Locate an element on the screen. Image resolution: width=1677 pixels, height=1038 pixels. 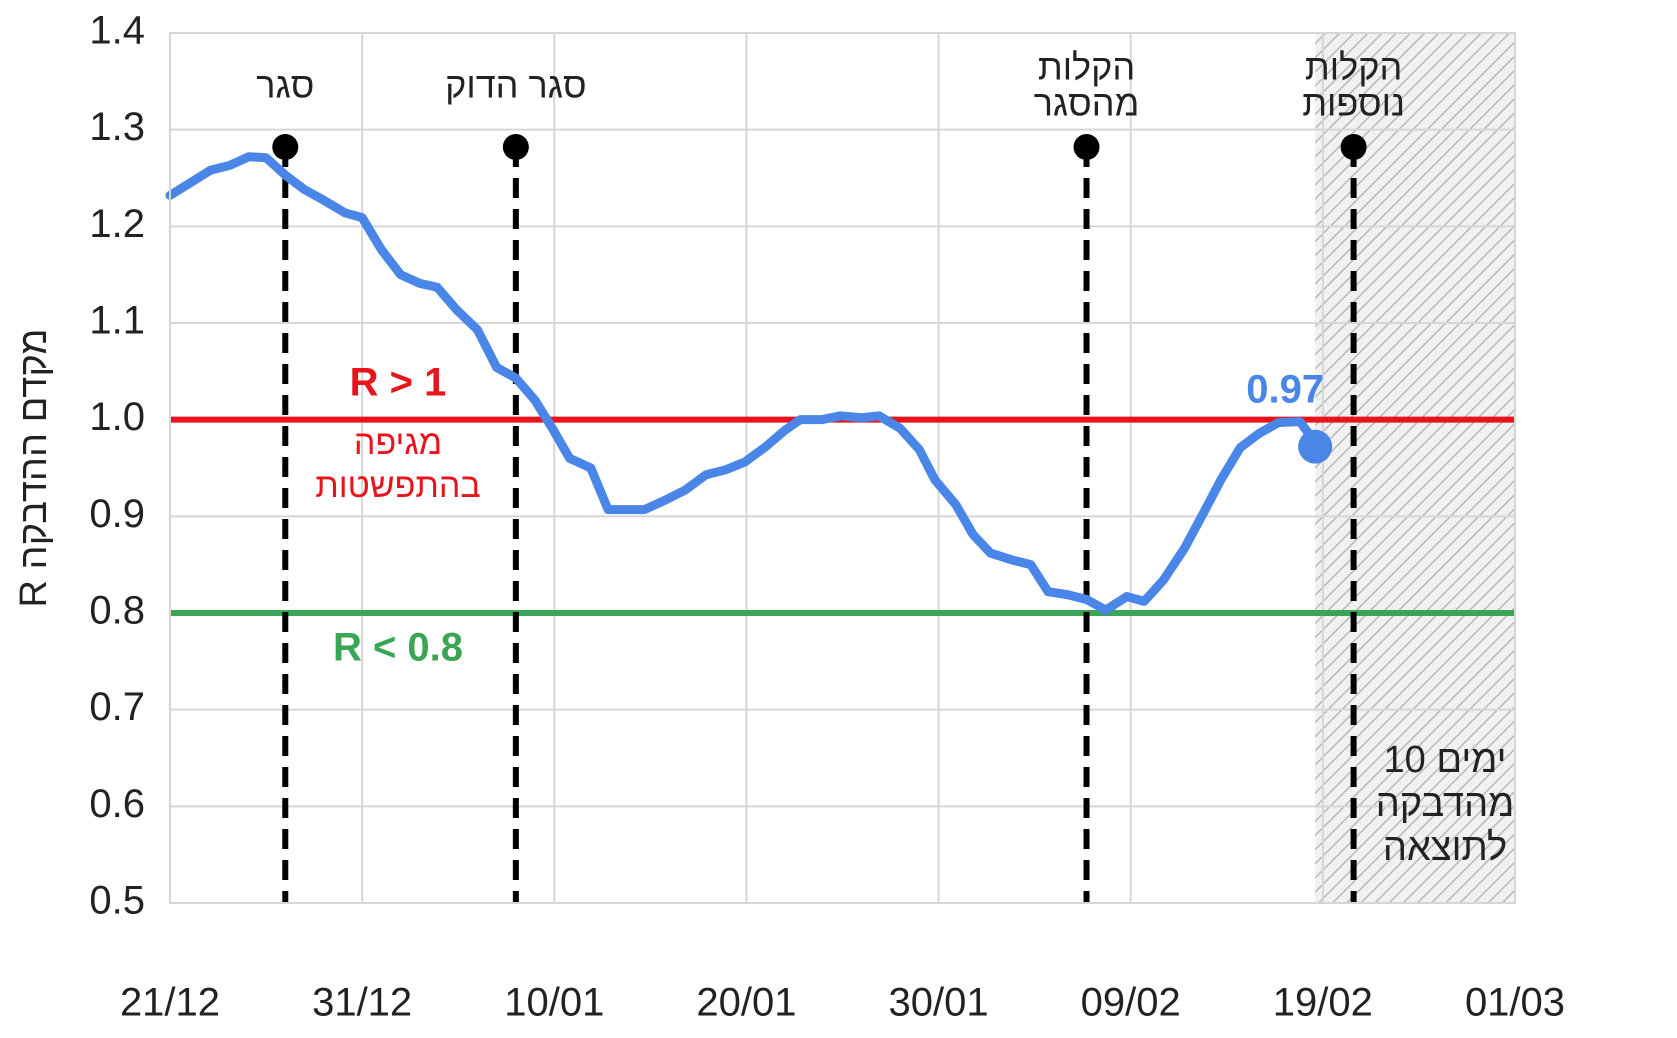
x-tick-label: 20/01 is located at coordinates (746, 1003).